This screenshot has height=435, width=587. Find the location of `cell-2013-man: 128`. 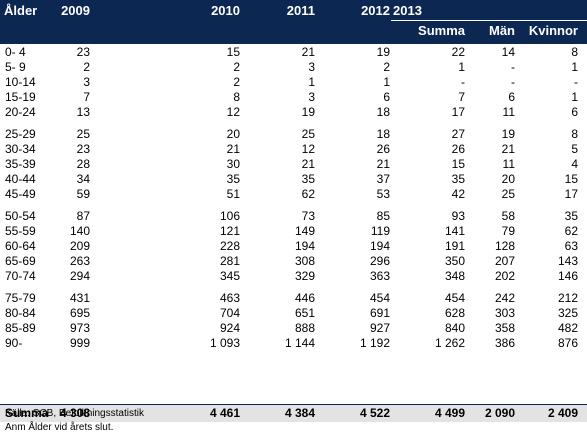

cell-2013-man: 128 is located at coordinates (504, 246).